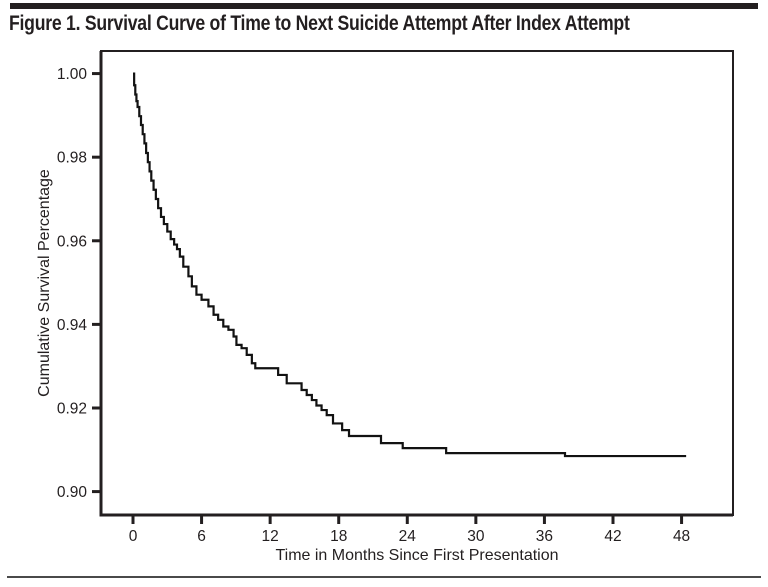 Image resolution: width=768 pixels, height=587 pixels. I want to click on x-tick-label: 36, so click(544, 536).